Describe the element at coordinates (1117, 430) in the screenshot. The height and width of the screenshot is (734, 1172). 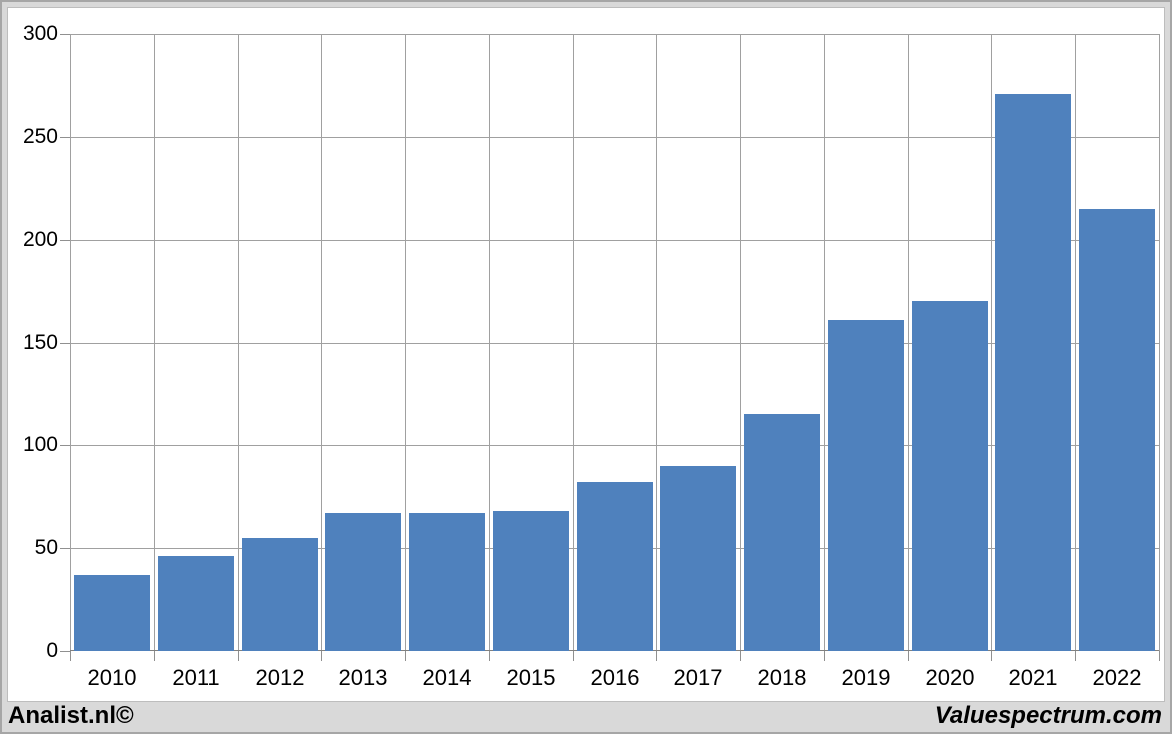
I see `bar-2022` at that location.